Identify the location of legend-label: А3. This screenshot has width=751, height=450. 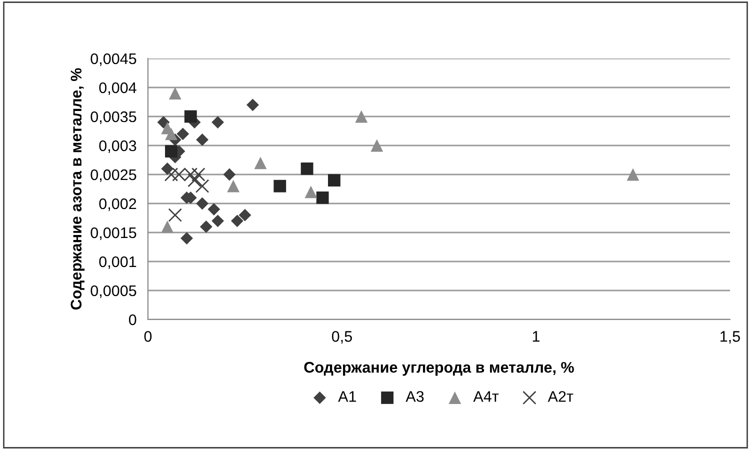
(415, 396).